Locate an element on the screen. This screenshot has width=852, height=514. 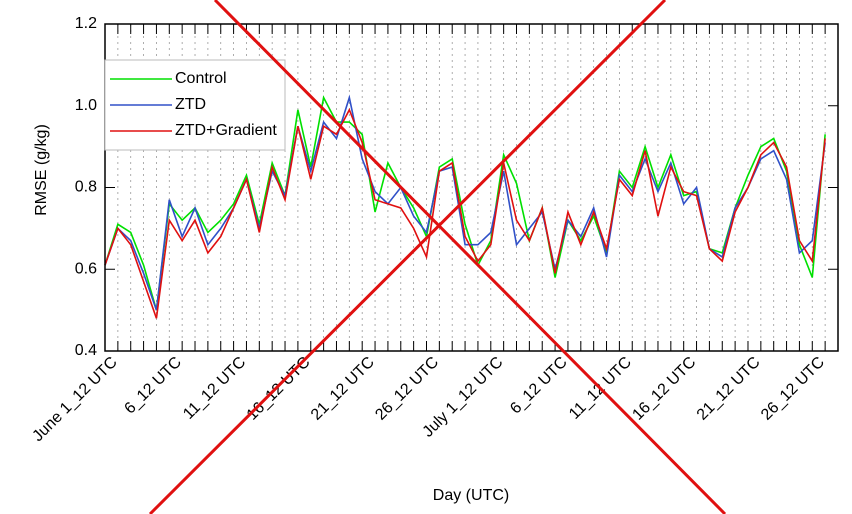
x-axis-label: Day (UTC) is located at coordinates (471, 495).